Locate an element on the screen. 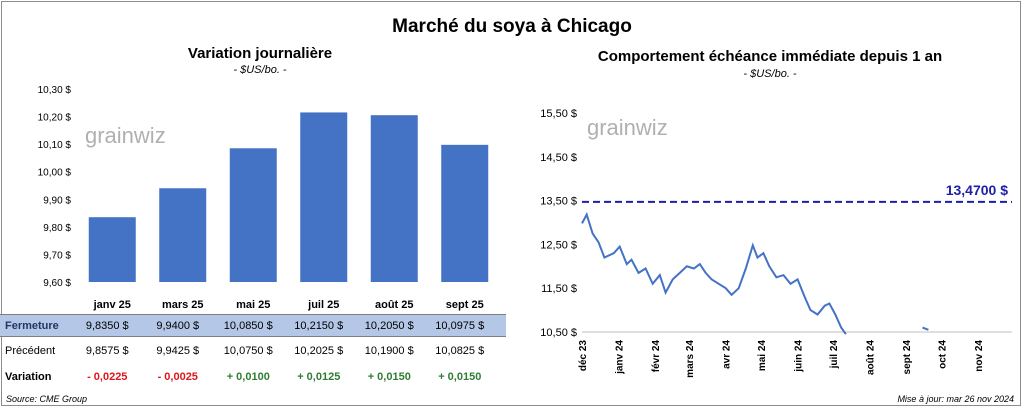  table-cell: - 0,0025 is located at coordinates (177, 377).